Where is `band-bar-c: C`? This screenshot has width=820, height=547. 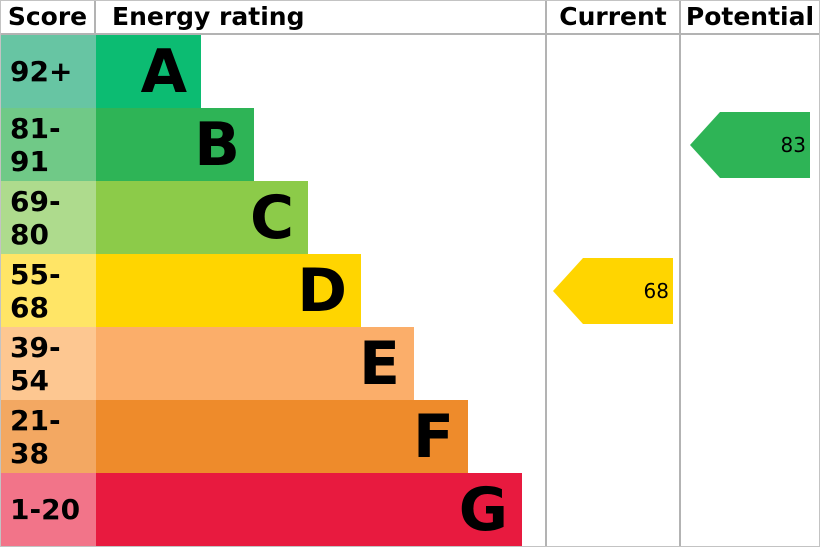
band-bar-c: C is located at coordinates (202, 217).